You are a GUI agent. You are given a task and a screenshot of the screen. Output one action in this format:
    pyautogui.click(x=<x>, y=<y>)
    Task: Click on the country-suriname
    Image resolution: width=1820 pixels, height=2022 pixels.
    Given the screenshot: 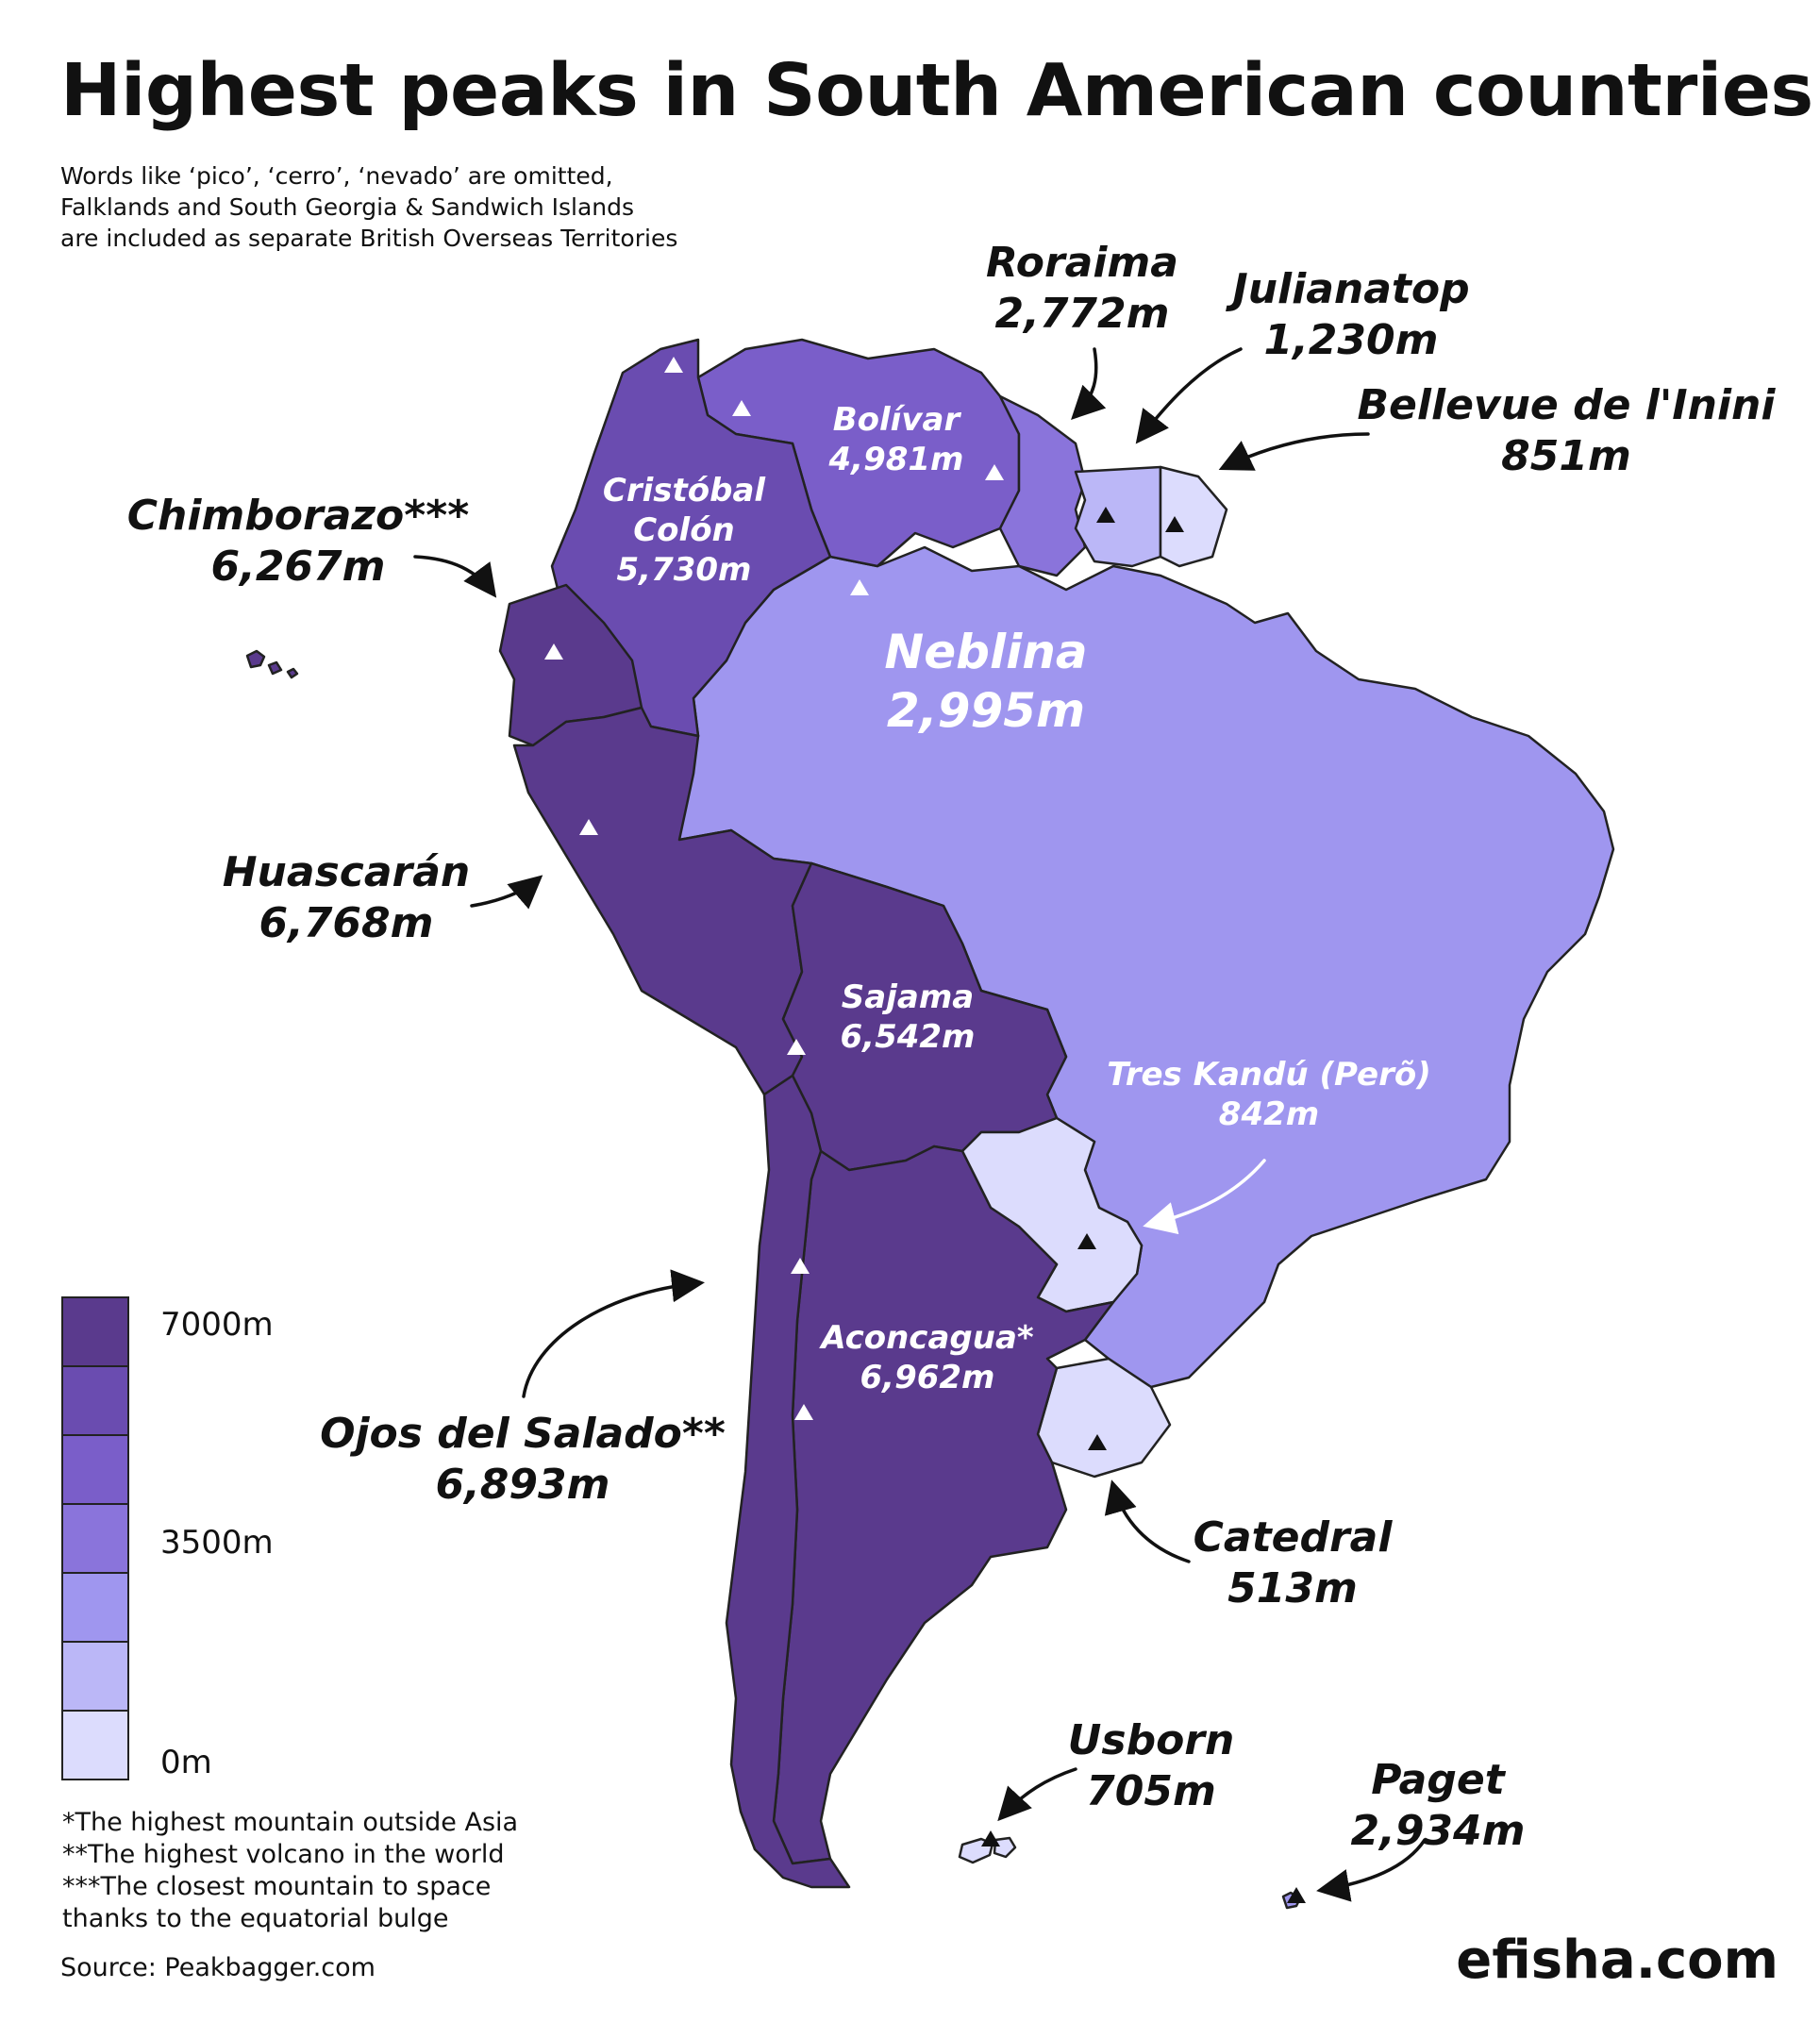 What is the action you would take?
    pyautogui.click(x=1118, y=516)
    